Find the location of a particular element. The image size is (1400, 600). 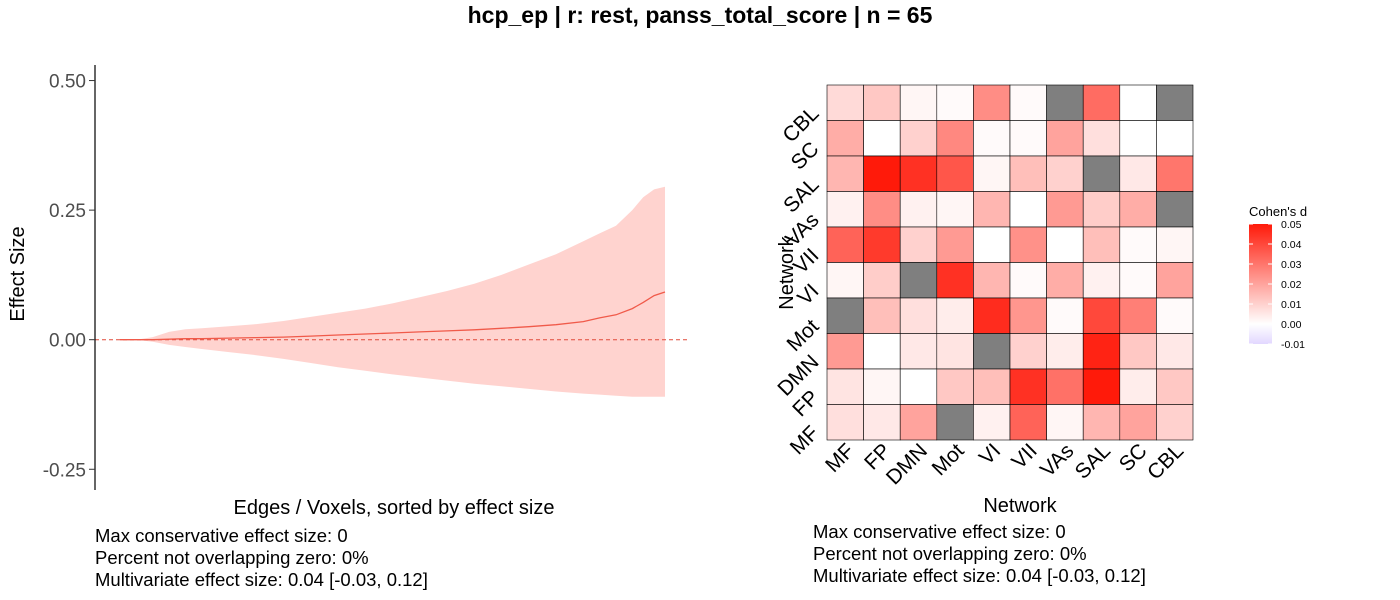

confidence-band is located at coordinates (392, 291).